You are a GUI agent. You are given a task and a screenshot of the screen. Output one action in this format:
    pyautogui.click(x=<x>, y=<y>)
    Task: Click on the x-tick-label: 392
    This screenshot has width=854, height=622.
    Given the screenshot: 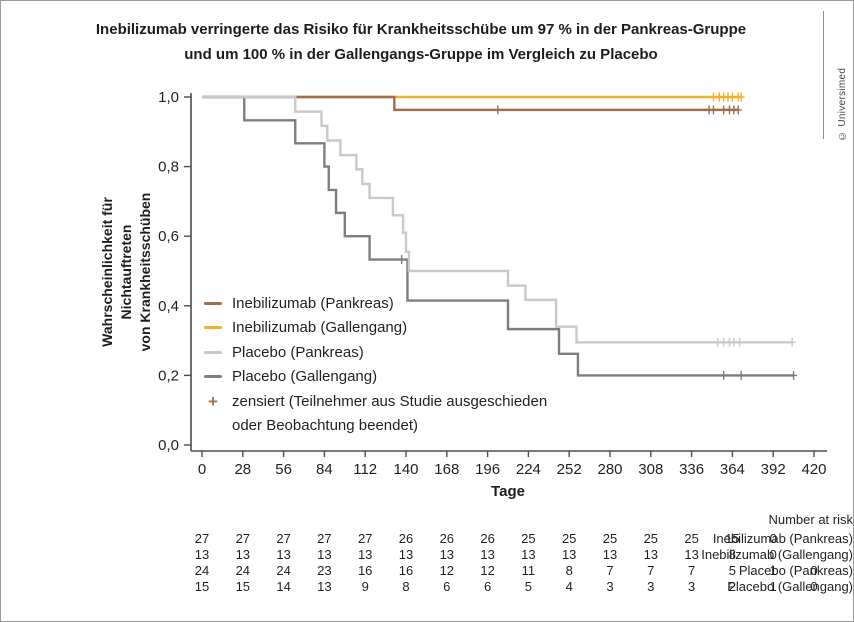 What is the action you would take?
    pyautogui.click(x=773, y=469)
    